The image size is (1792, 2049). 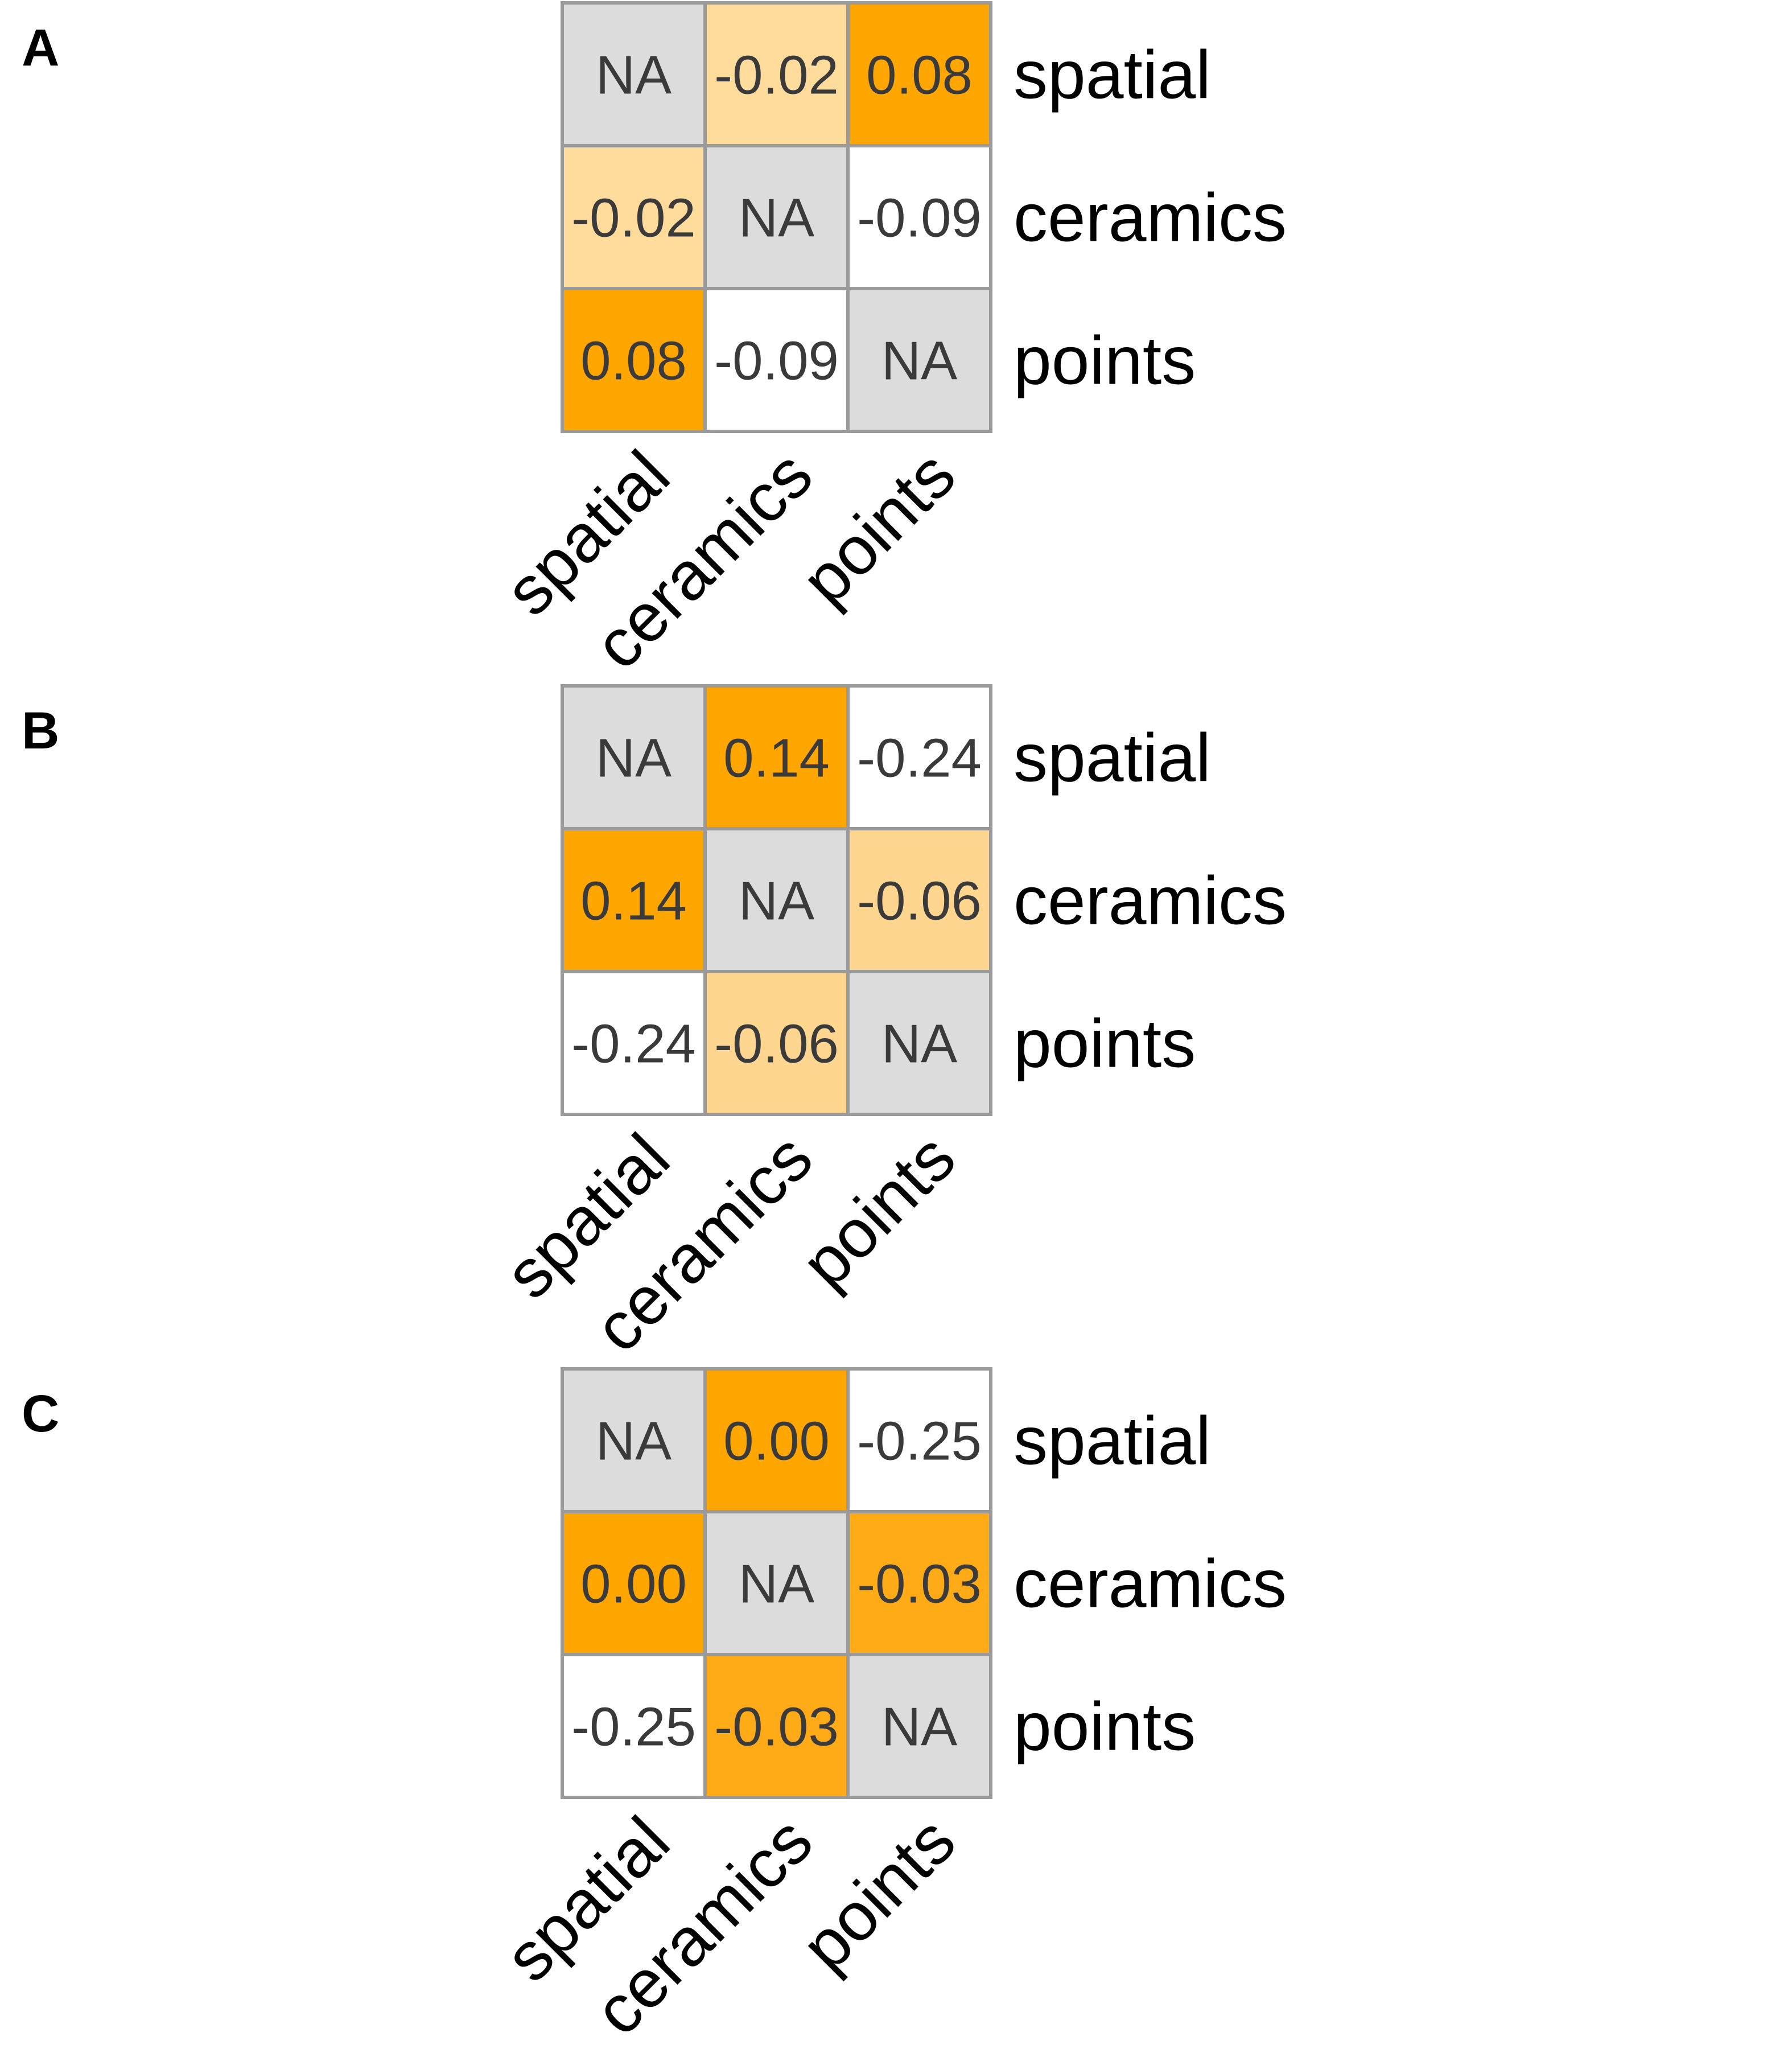 What do you see at coordinates (41, 1414) in the screenshot?
I see `panel-letter: C` at bounding box center [41, 1414].